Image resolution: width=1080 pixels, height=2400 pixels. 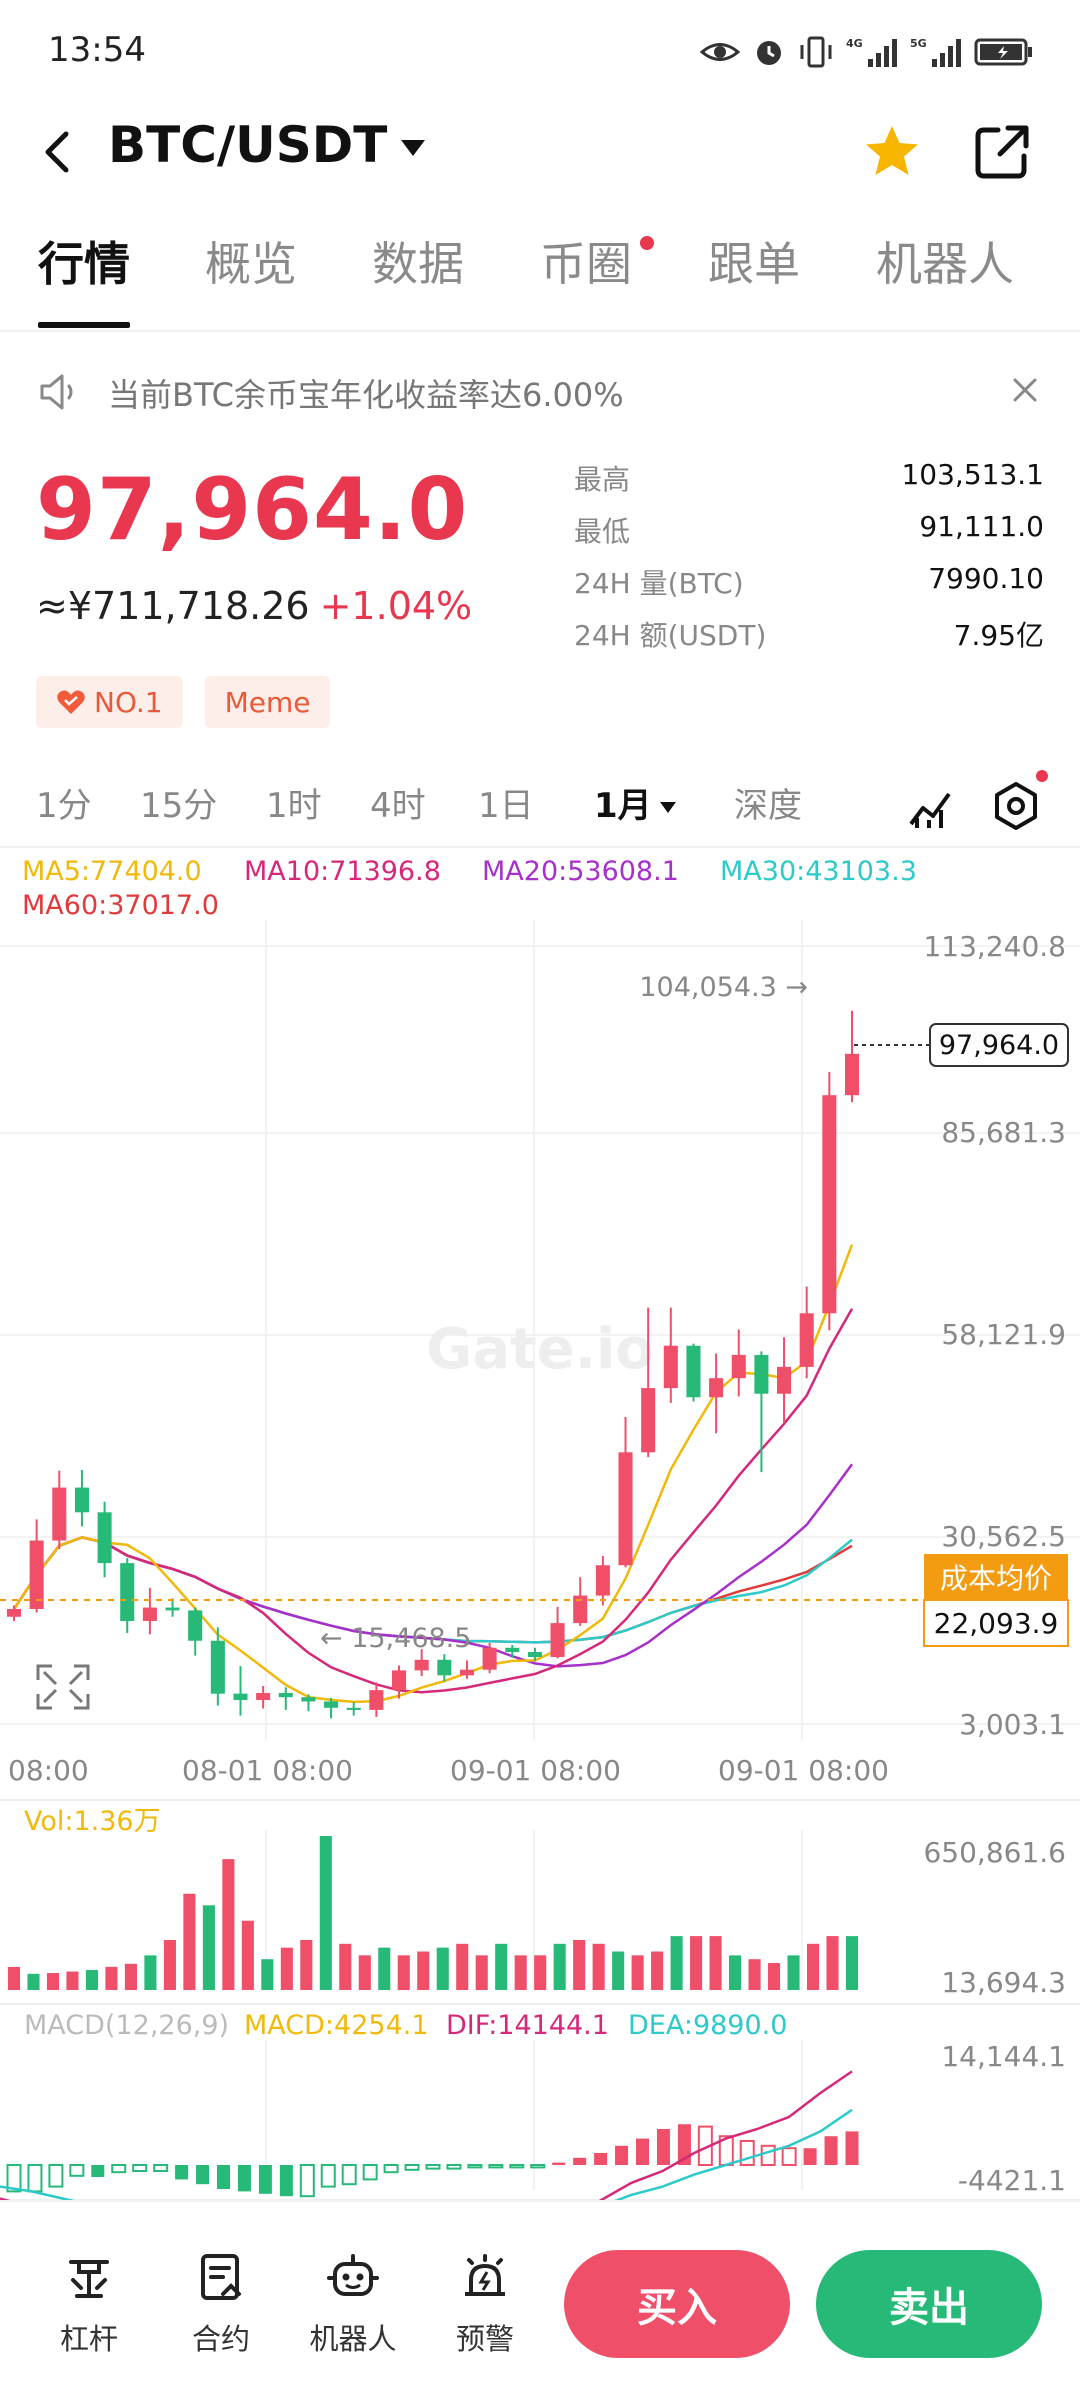 I want to click on dea-value: DEA:9890.0, so click(x=707, y=2025).